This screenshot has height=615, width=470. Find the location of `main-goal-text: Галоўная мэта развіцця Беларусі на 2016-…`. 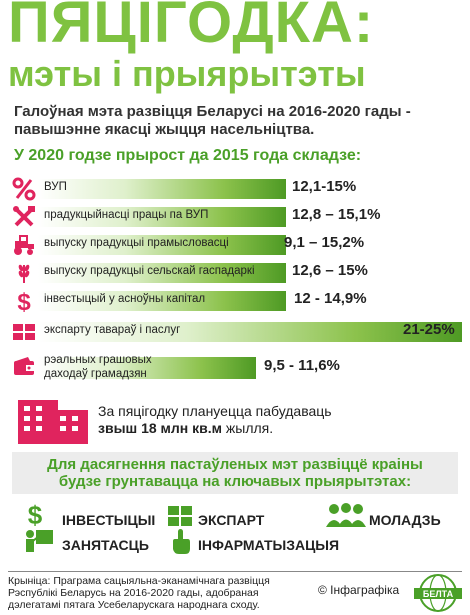

main-goal-text: Галоўная мэта развіцця Беларусі на 2016-… is located at coordinates (212, 120).